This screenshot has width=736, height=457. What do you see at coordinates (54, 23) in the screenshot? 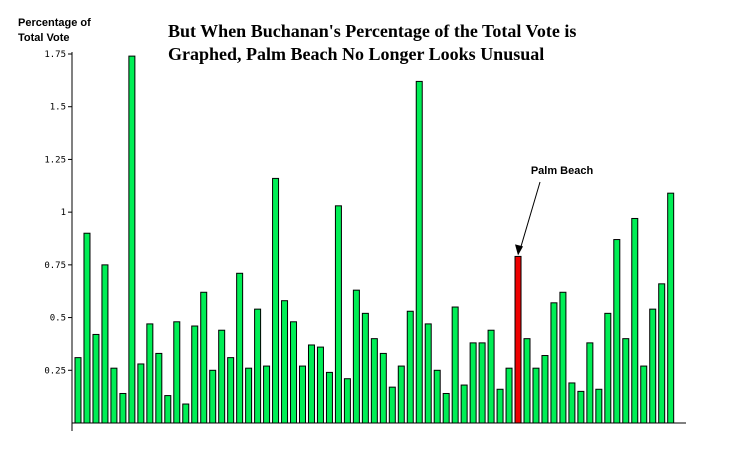
I see `y-axis-label-line1: Percentage of` at bounding box center [54, 23].